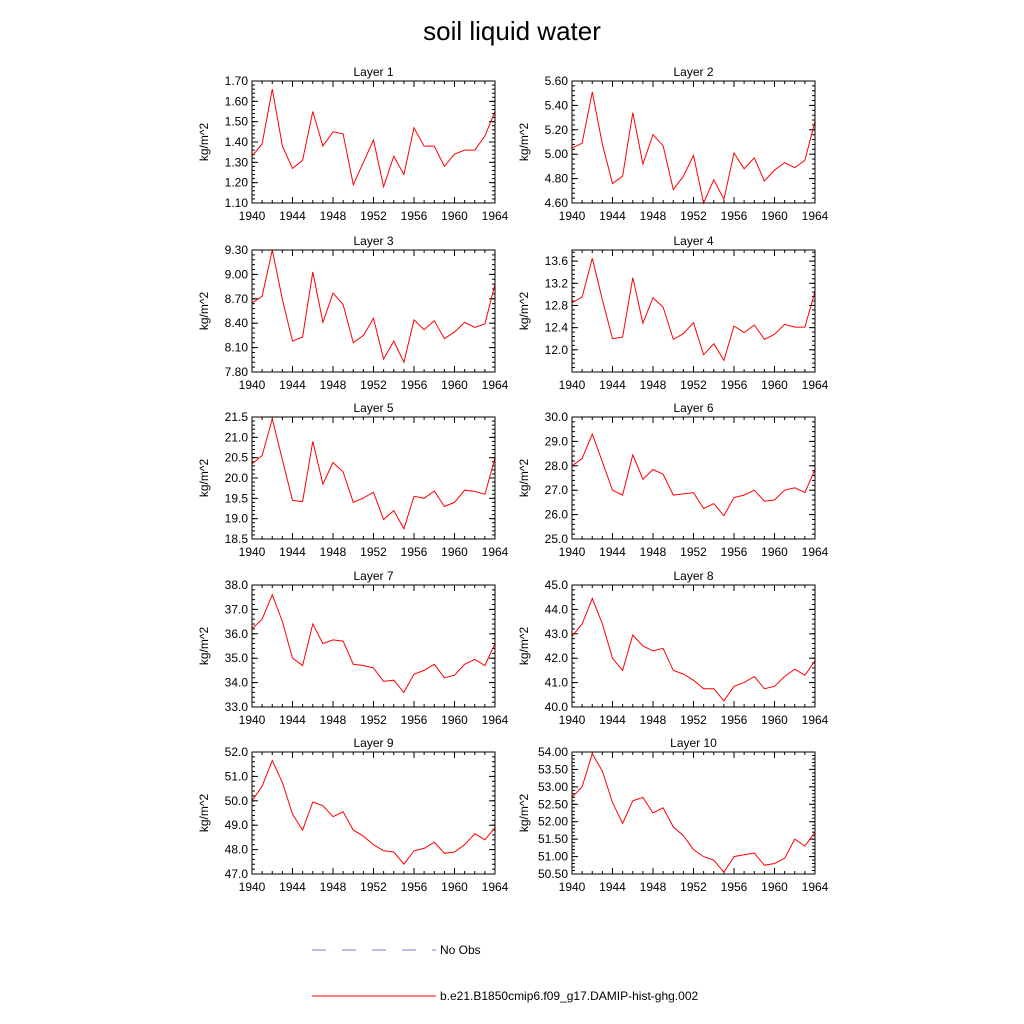 Image resolution: width=1024 pixels, height=1024 pixels. What do you see at coordinates (237, 81) in the screenshot?
I see `y-tick-label: 1.70` at bounding box center [237, 81].